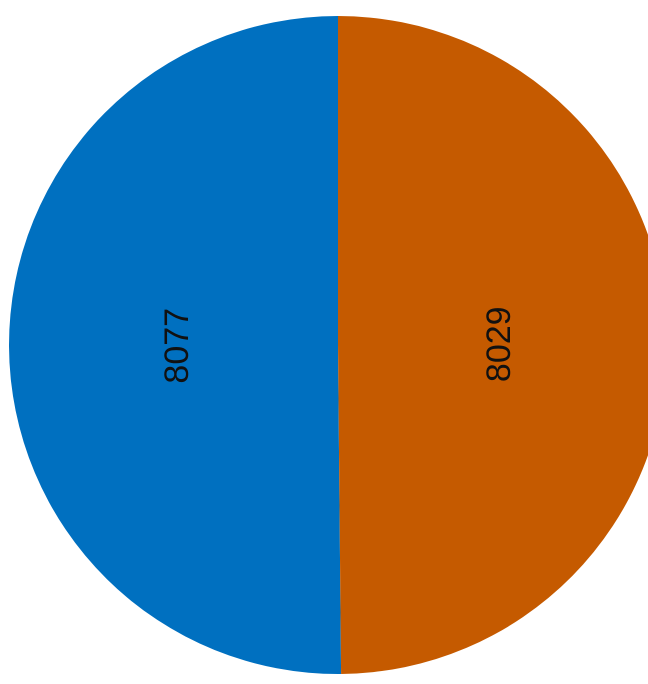 The image size is (648, 684). I want to click on pie-label-8077: 8077, so click(177, 346).